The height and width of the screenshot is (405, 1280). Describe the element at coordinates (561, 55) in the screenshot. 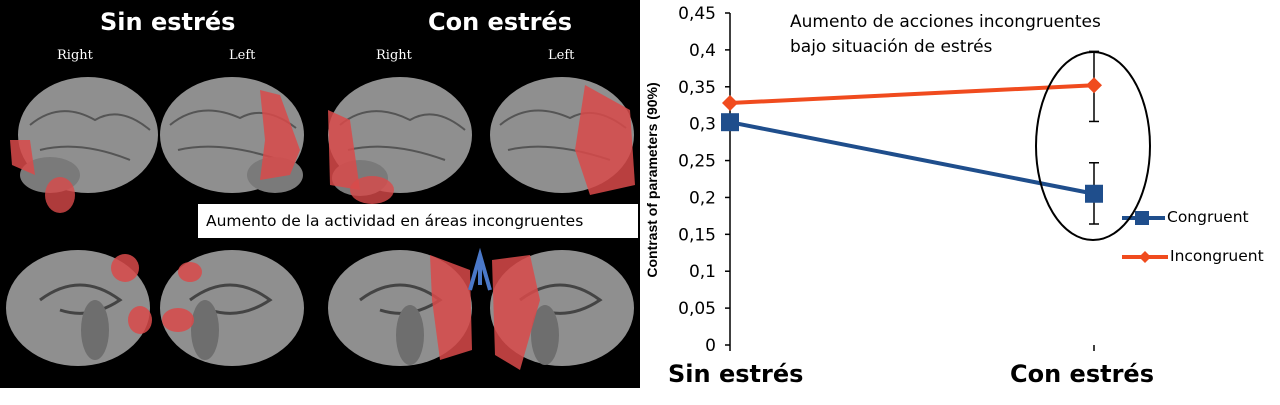

I see `side-label-left-2: Left` at that location.